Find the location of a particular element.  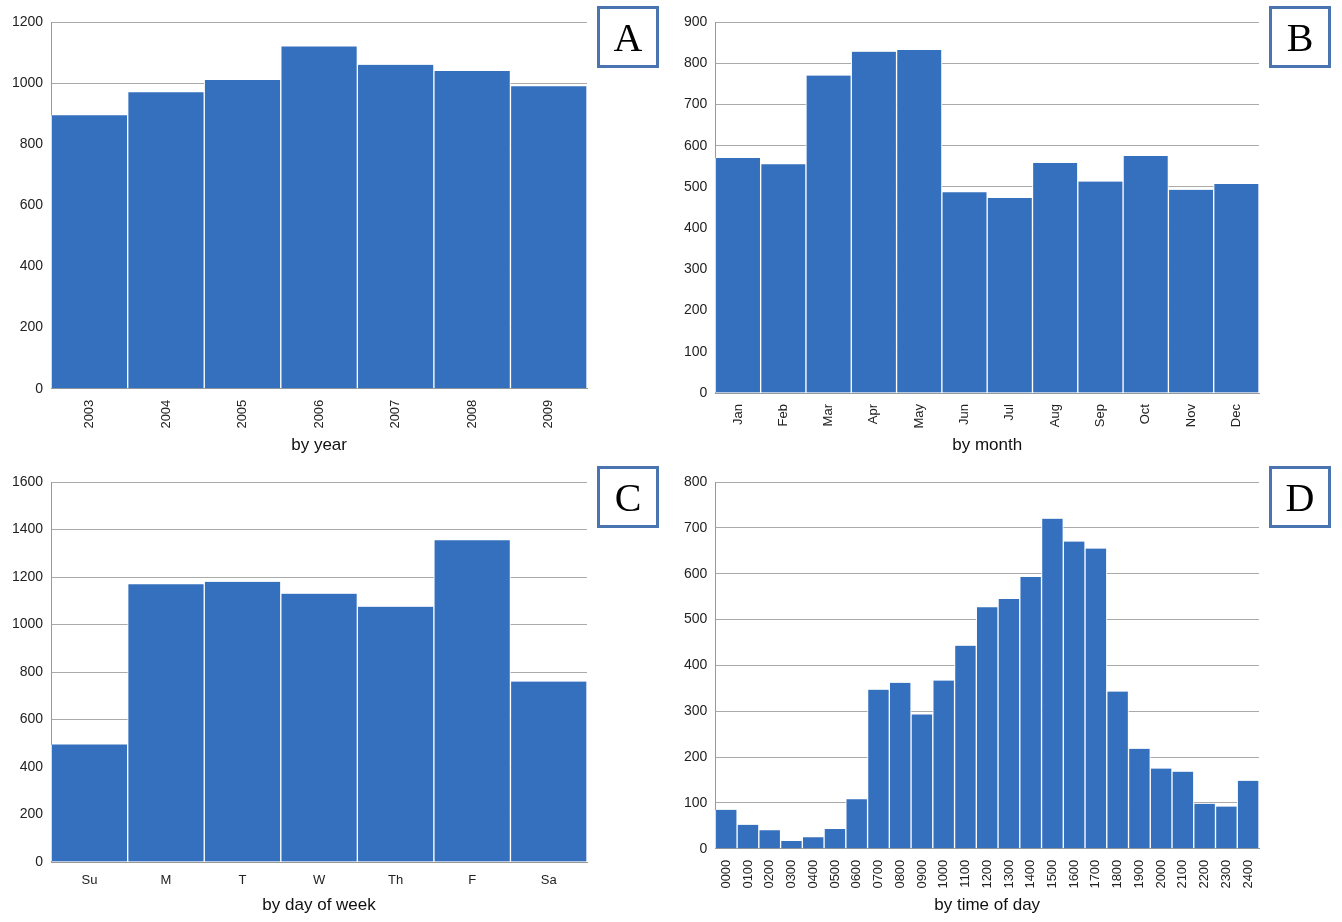

x-tick-label: Dec is located at coordinates (1235, 415).